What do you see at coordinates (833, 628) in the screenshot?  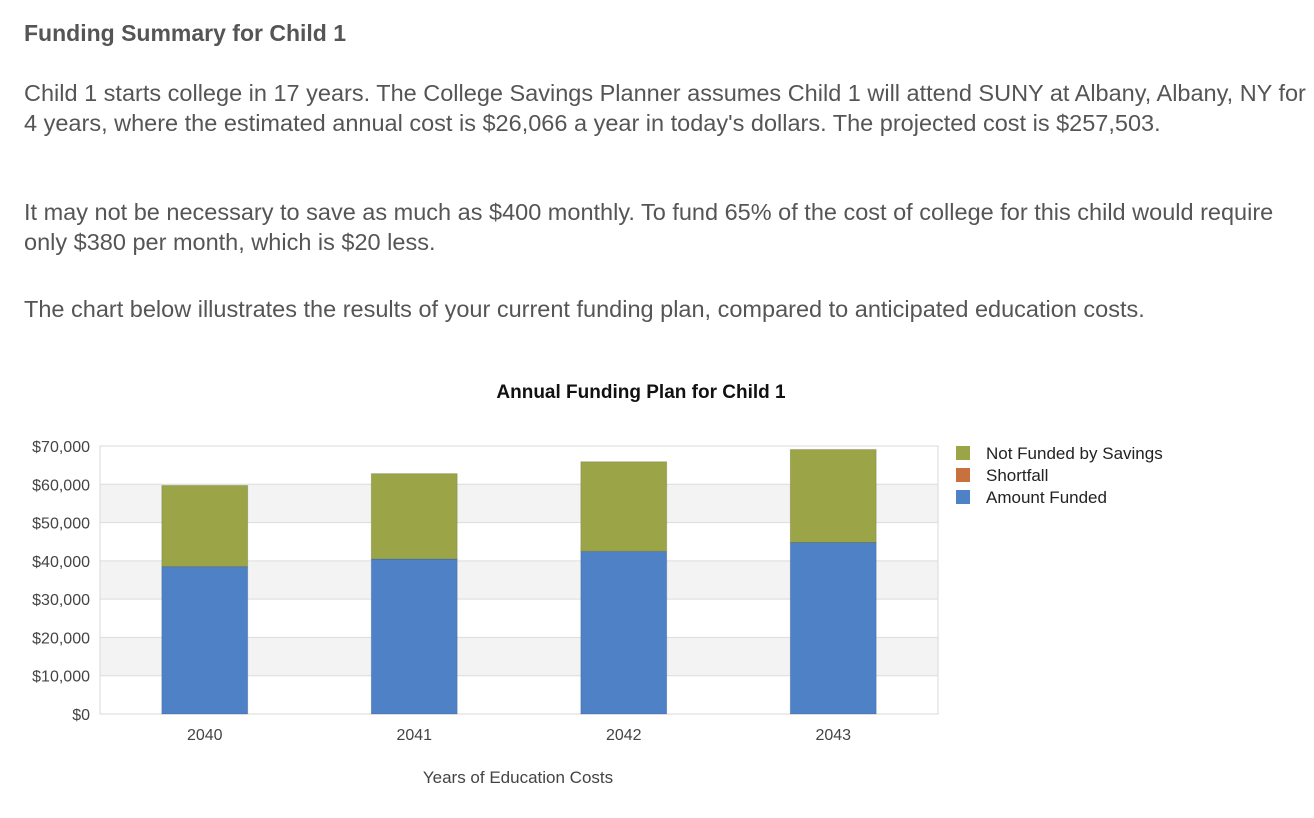 I see `bar-amount-funded-2043` at bounding box center [833, 628].